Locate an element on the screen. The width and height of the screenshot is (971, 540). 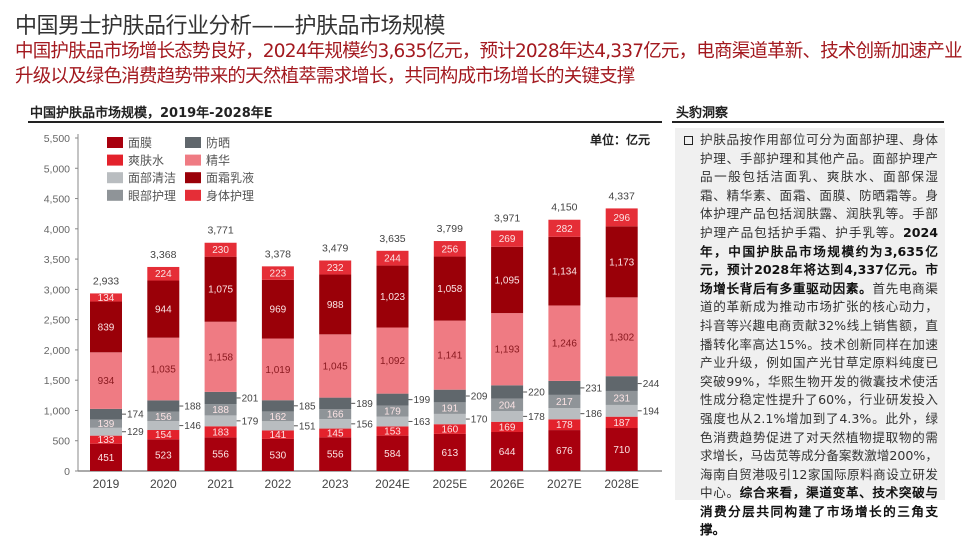
insight-title: 头豹洞察 is located at coordinates (702, 113).